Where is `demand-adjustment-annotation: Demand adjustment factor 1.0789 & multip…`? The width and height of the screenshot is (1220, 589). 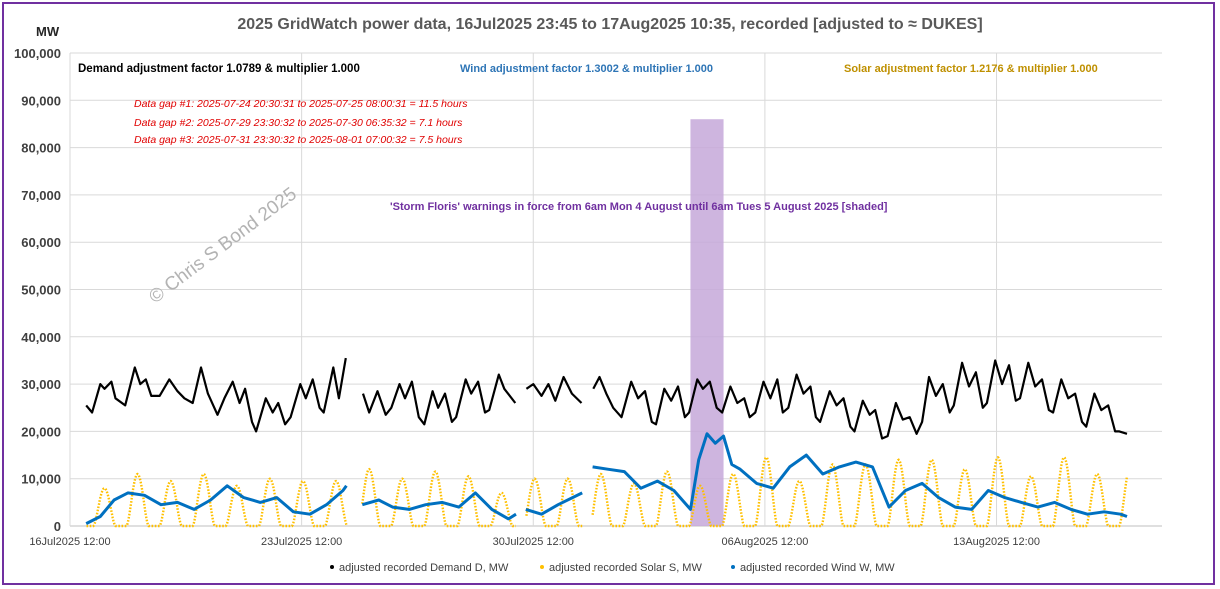
demand-adjustment-annotation: Demand adjustment factor 1.0789 & multip… is located at coordinates (219, 69).